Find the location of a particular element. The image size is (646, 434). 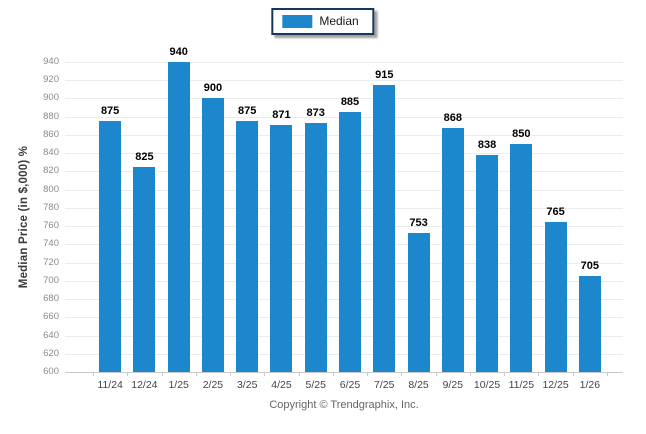

bar-12/25 is located at coordinates (555, 296).